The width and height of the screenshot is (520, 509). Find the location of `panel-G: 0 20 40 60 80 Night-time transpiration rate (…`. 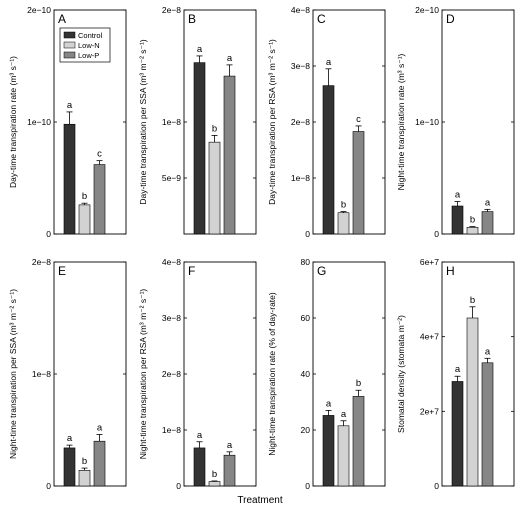

panel-G: 0 20 40 60 80 Night-time transpiration rate (… is located at coordinates (326, 374).